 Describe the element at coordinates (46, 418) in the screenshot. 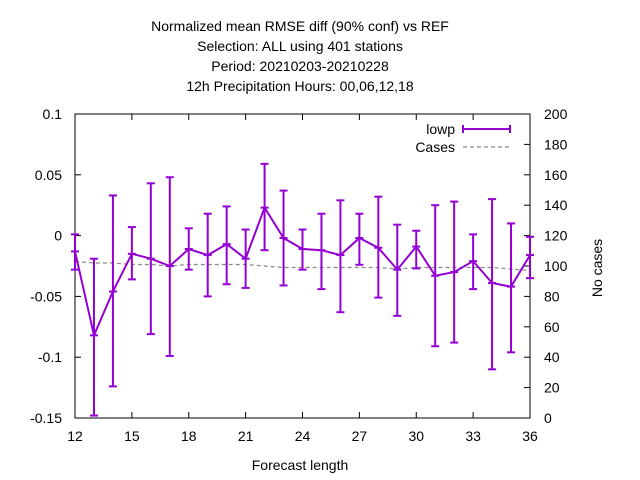

I see `y-tick-label: -0.15` at that location.